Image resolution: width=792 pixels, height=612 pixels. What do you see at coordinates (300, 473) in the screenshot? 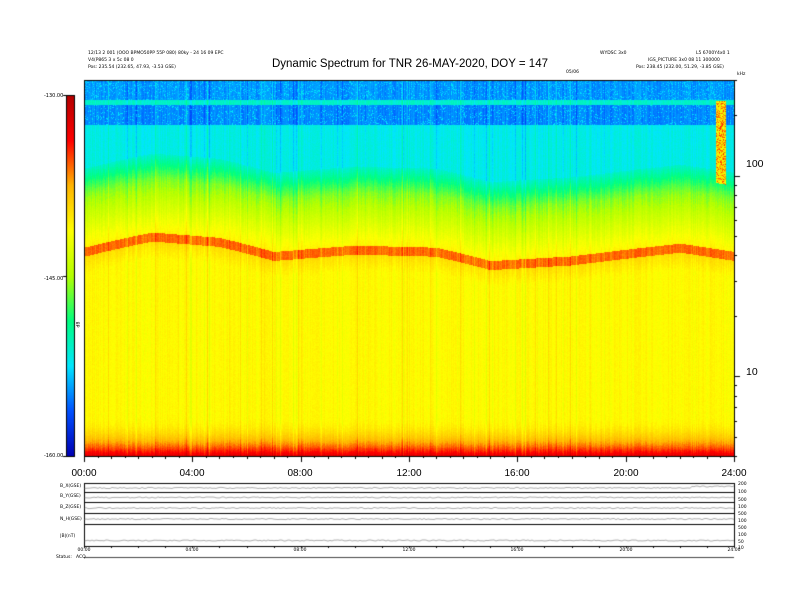
I see `x-tick-0800: 08:00` at bounding box center [300, 473].